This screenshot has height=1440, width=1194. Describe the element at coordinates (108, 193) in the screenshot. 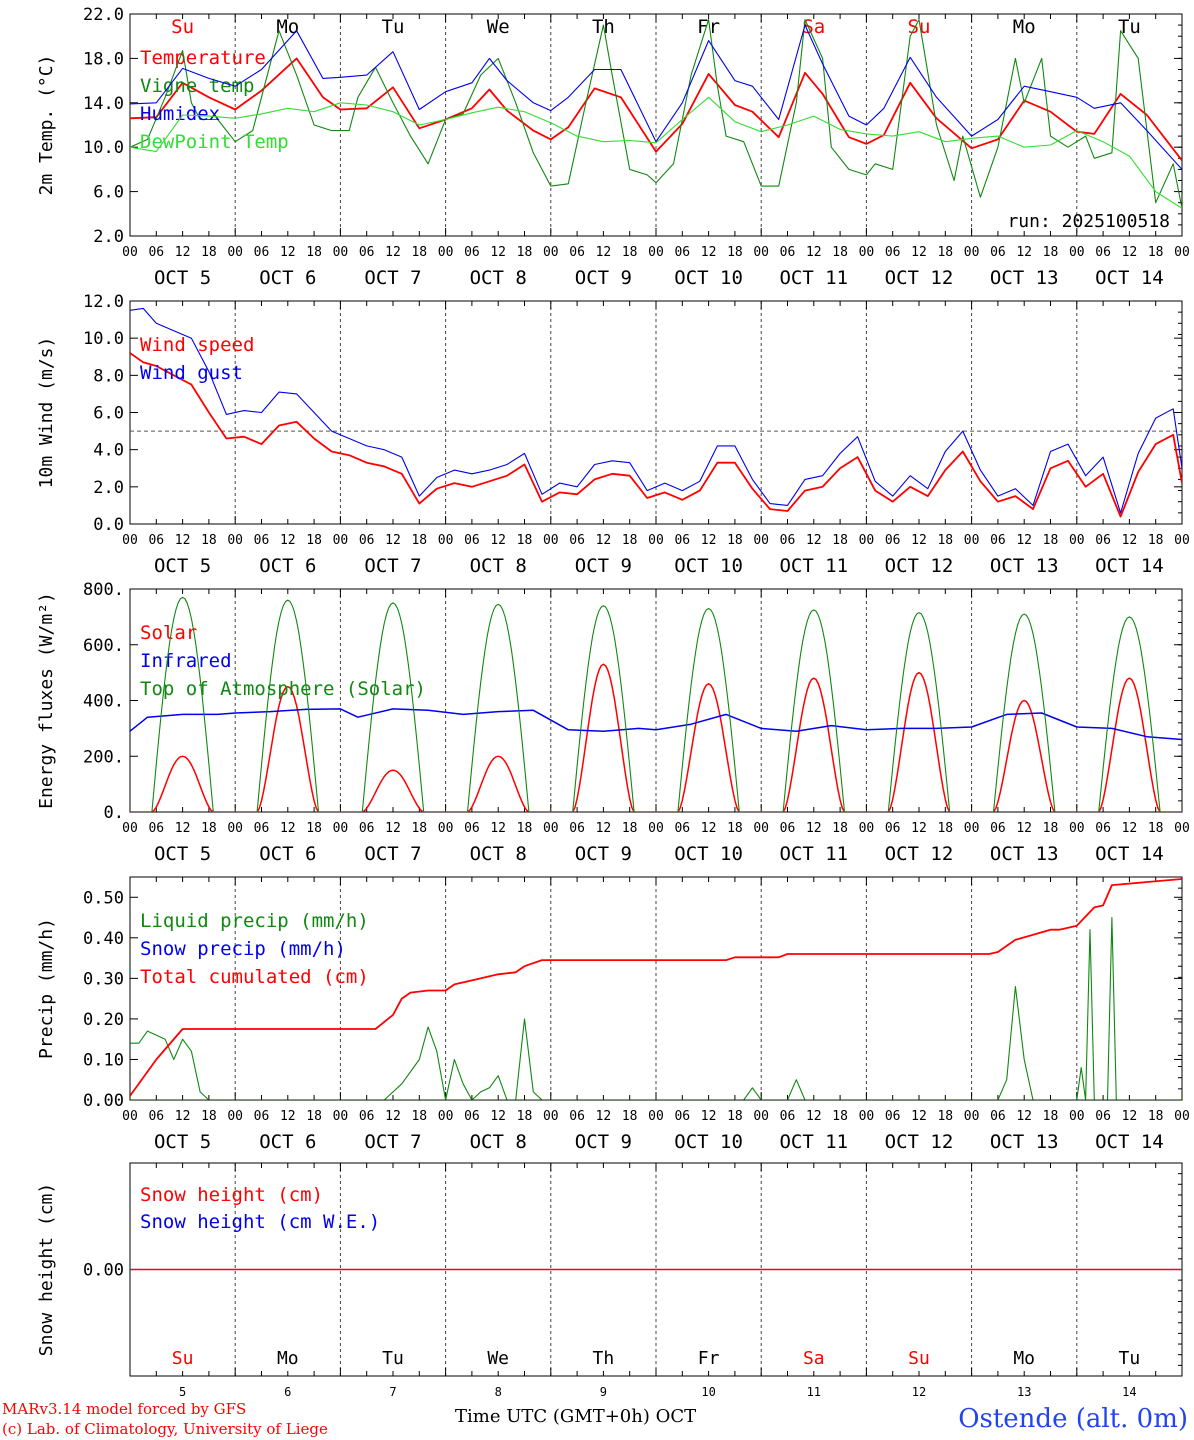

I see `y-tick-label: 6.0` at that location.